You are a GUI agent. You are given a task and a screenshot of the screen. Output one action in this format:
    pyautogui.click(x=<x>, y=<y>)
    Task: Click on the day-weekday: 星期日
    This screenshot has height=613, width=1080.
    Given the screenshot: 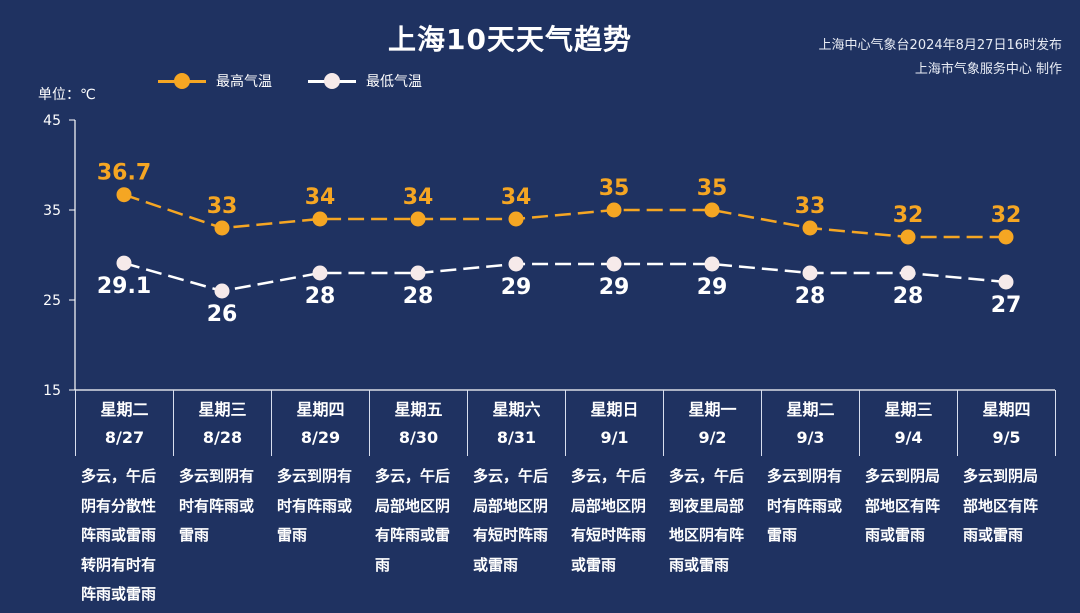 What is the action you would take?
    pyautogui.click(x=614, y=409)
    